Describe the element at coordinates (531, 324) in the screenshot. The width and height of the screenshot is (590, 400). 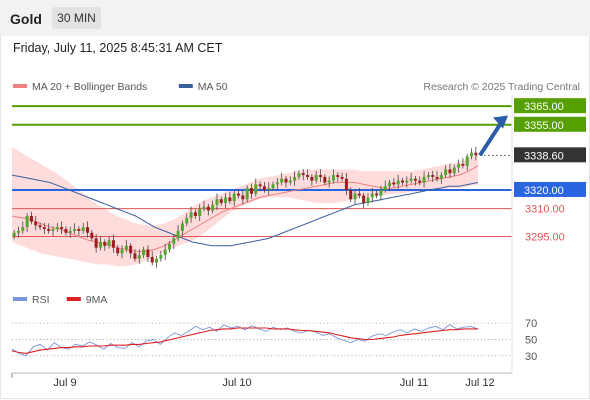
I see `rsi-tick-70: 70` at that location.